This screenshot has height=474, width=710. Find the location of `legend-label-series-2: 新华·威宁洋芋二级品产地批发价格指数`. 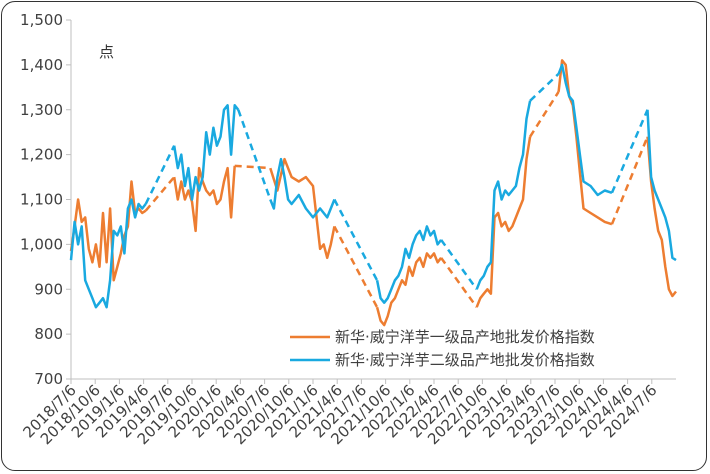

legend-label-series-2: 新华·威宁洋芋二级品产地批发价格指数 is located at coordinates (465, 360).